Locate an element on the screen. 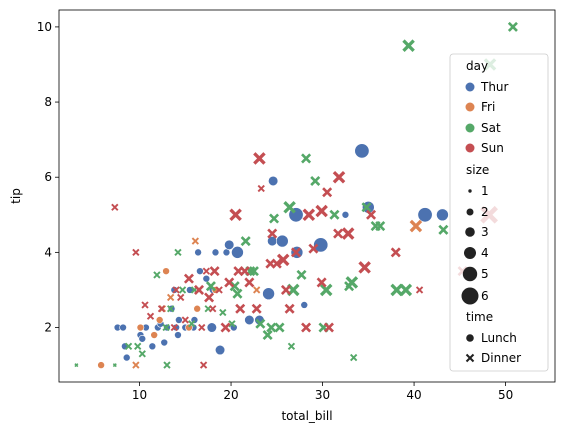 The height and width of the screenshot is (433, 562). legend-title-day: day is located at coordinates (477, 66).